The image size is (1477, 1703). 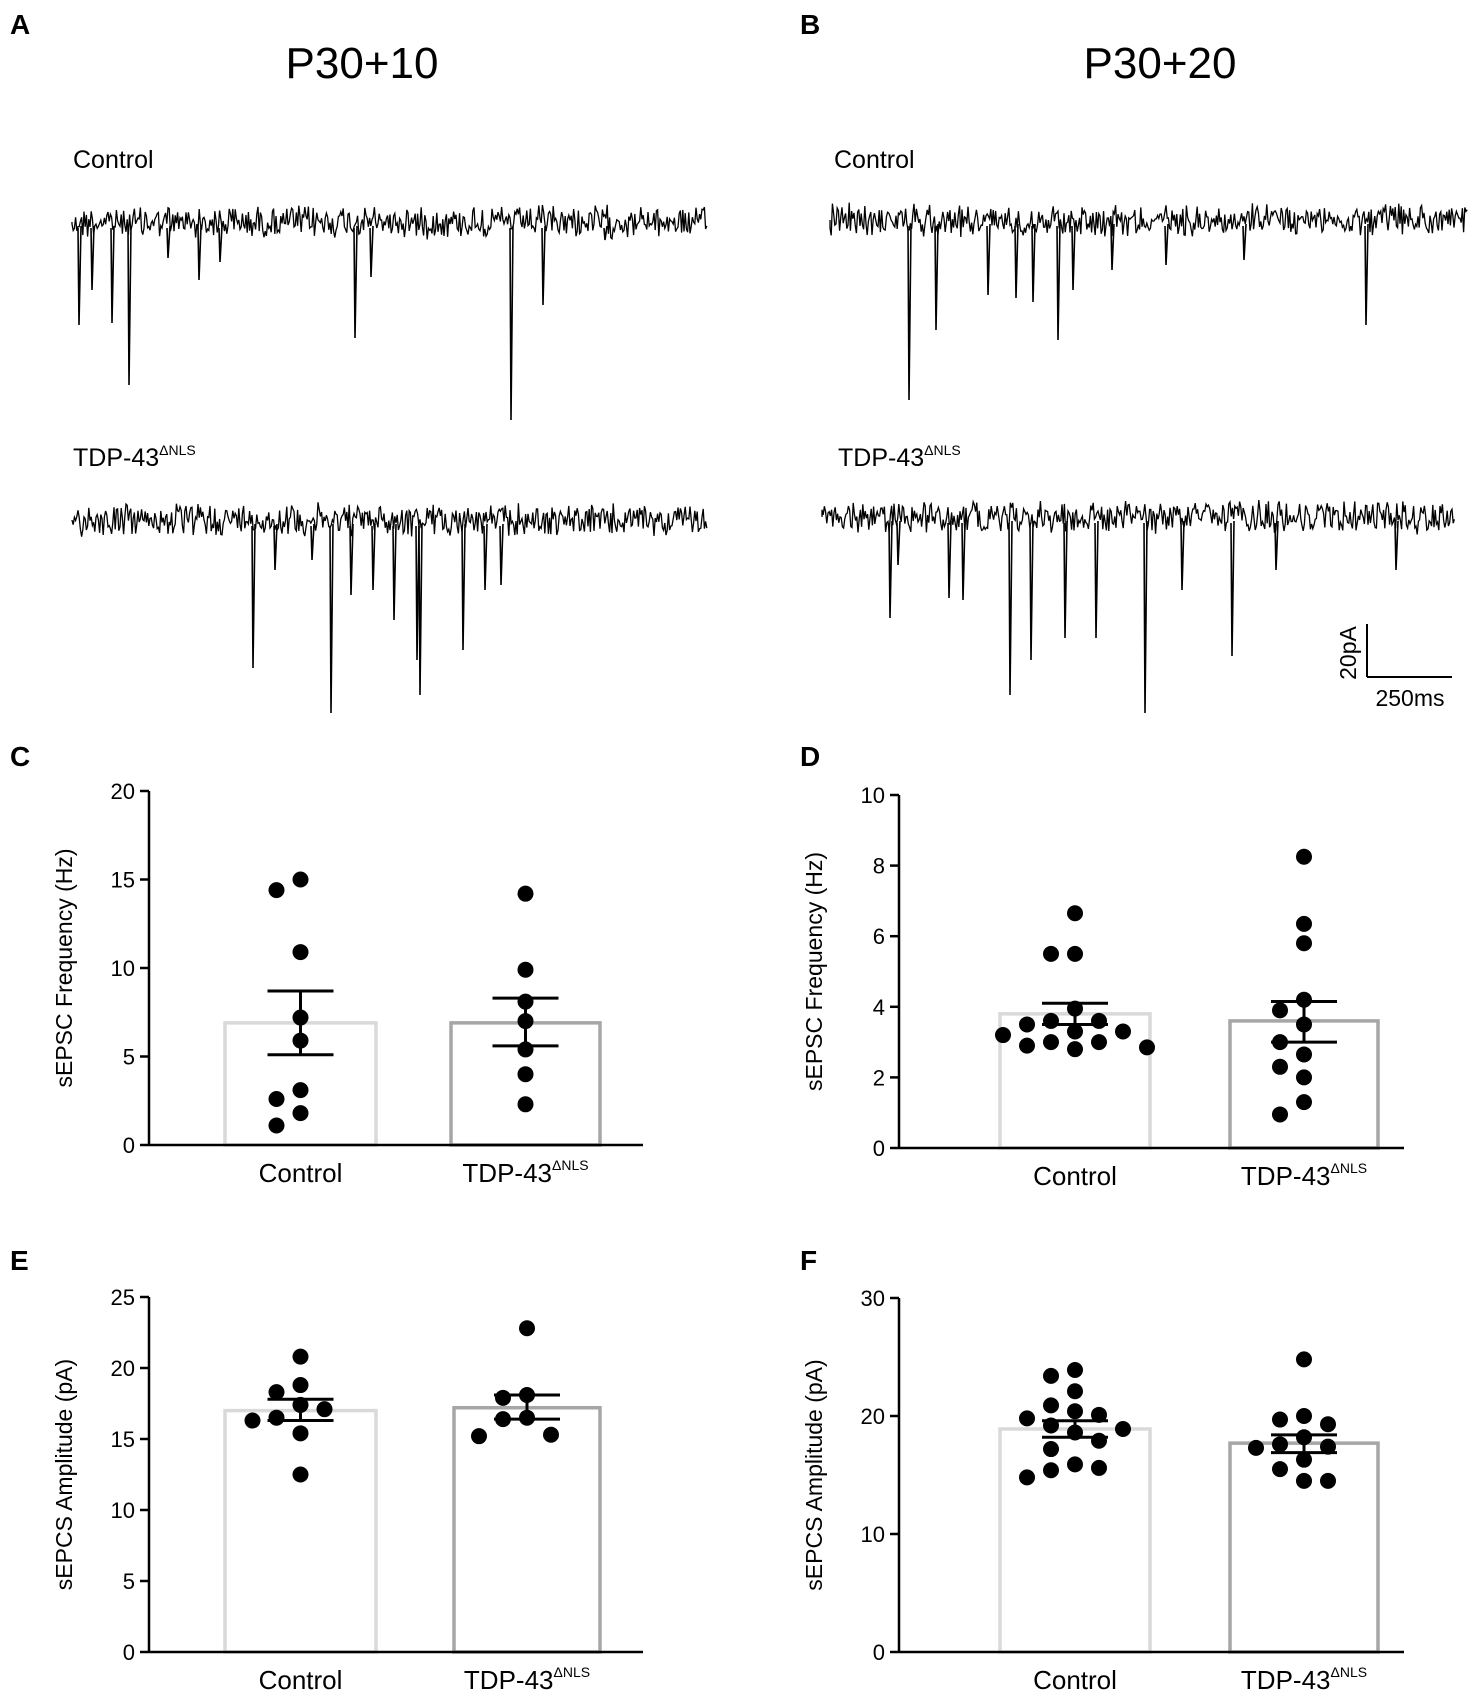 I want to click on scale-bar-time-label: 250ms, so click(x=1409, y=698).